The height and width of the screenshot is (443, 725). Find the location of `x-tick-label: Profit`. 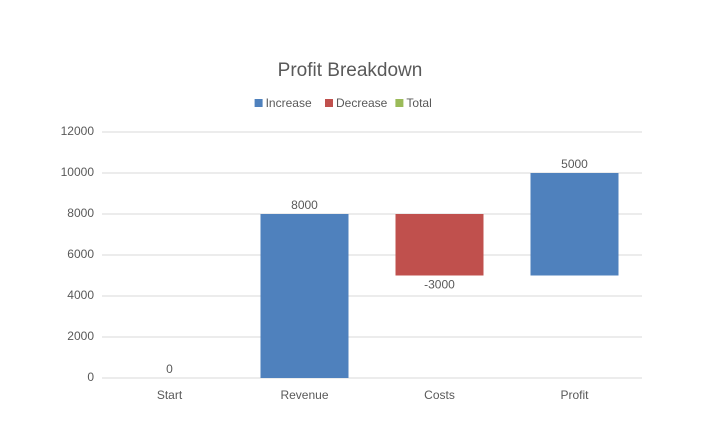

x-tick-label: Profit is located at coordinates (574, 395).